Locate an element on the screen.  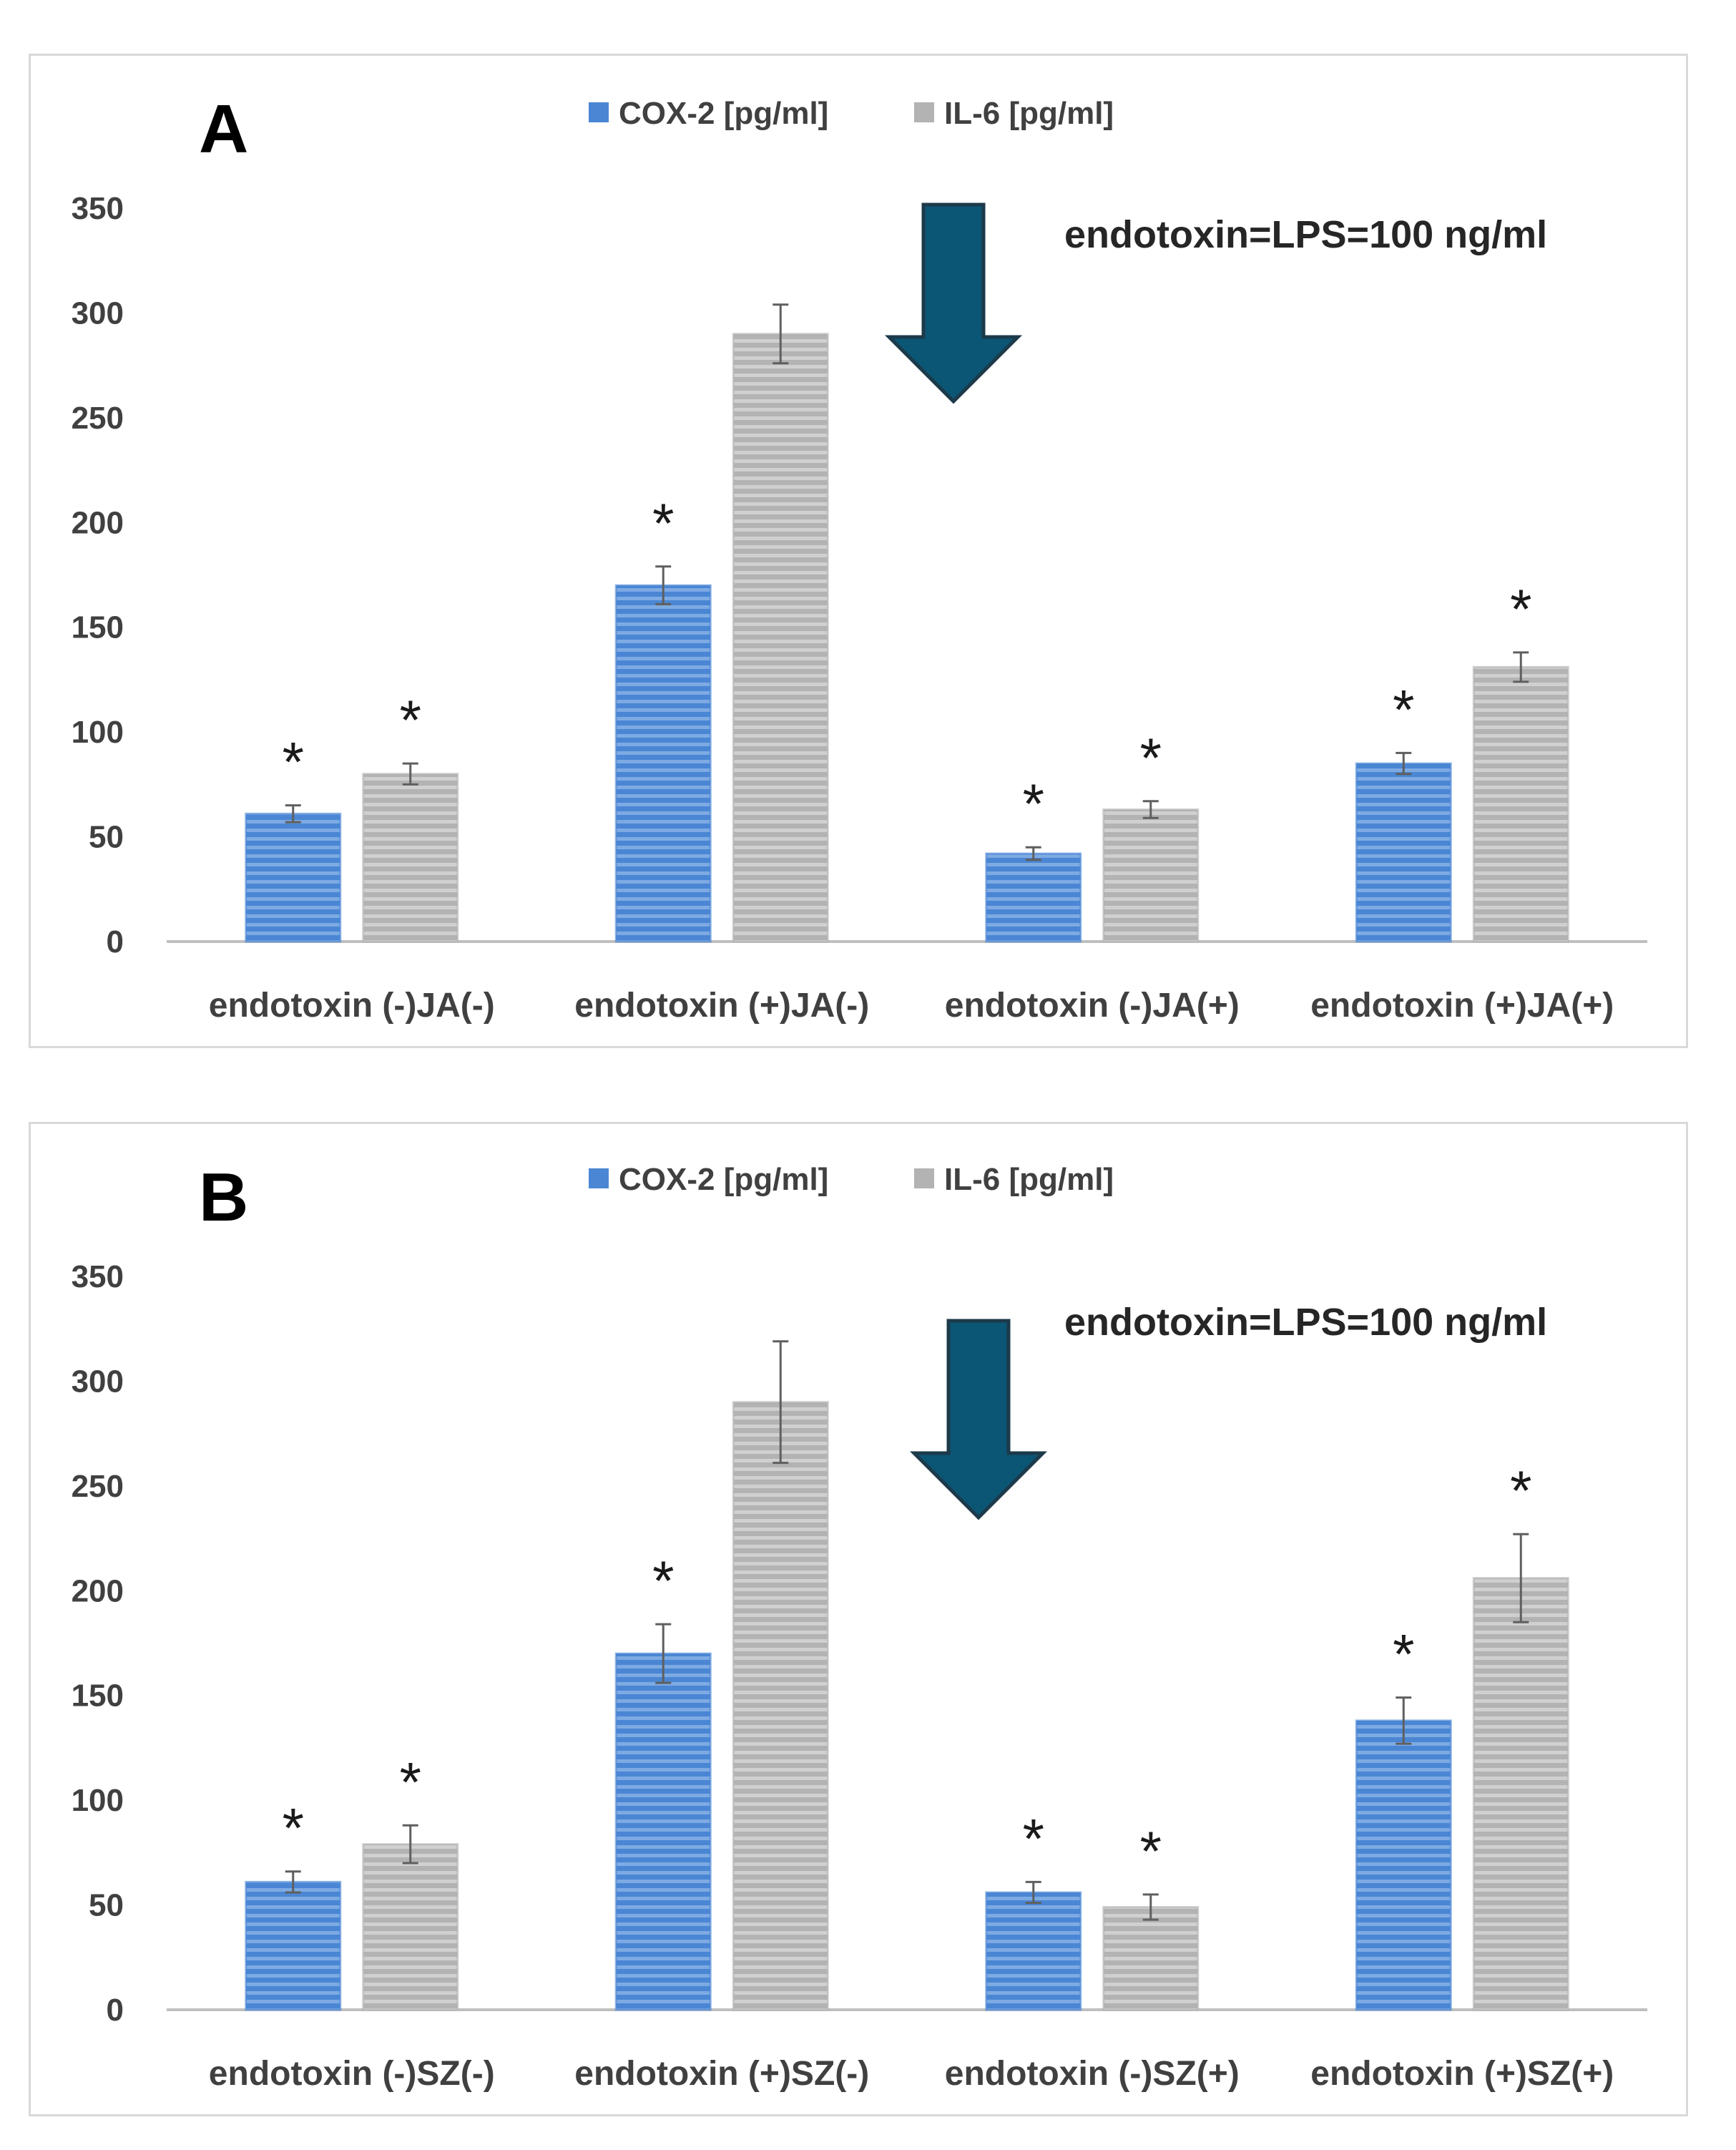
panel-label: A is located at coordinates (223, 129).